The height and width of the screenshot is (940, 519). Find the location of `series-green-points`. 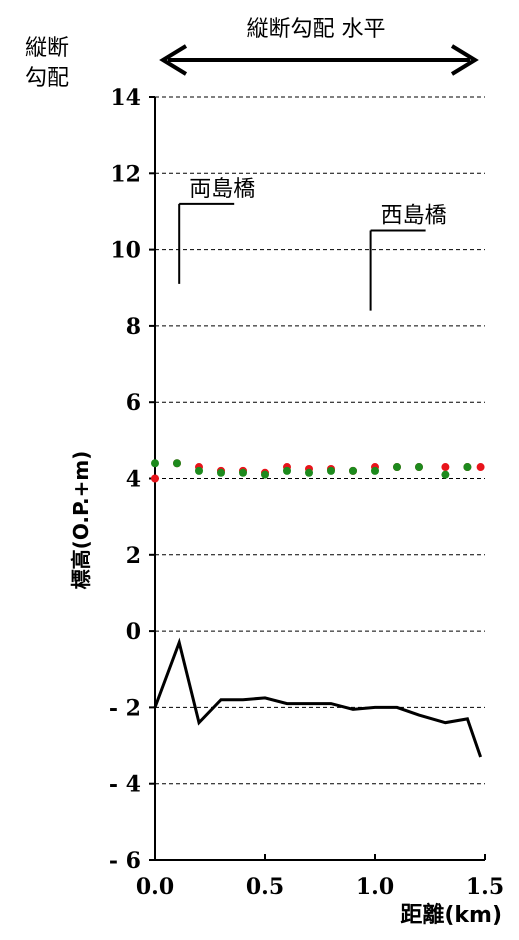

series-green-points is located at coordinates (311, 469).